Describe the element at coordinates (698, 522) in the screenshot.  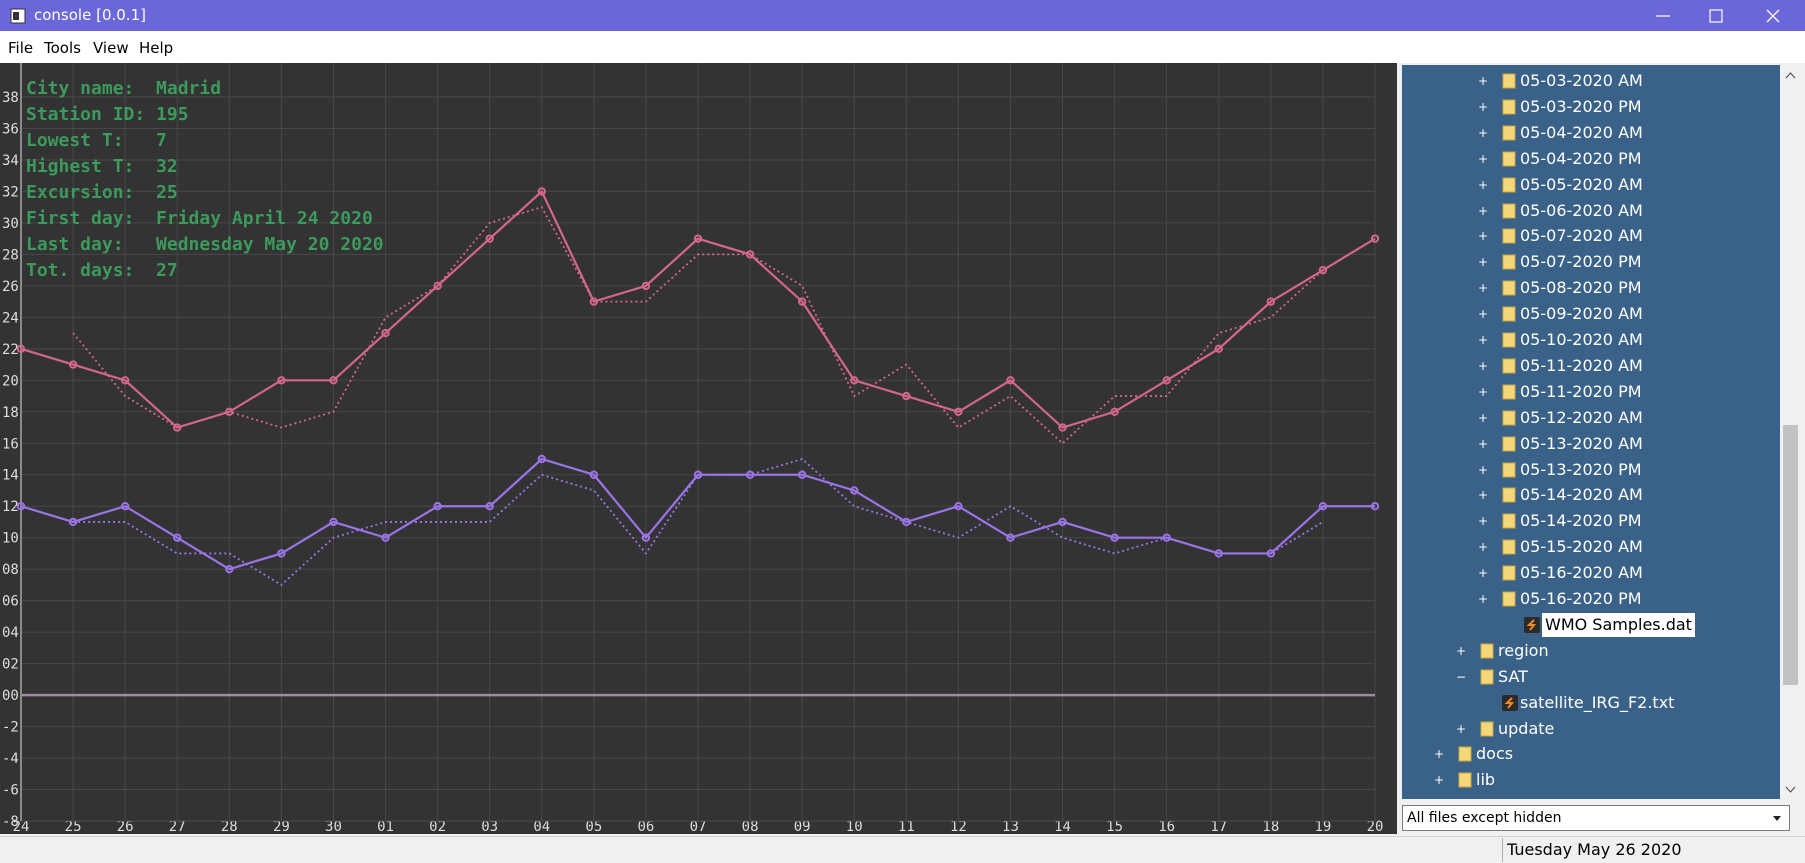
I see `series-line` at that location.